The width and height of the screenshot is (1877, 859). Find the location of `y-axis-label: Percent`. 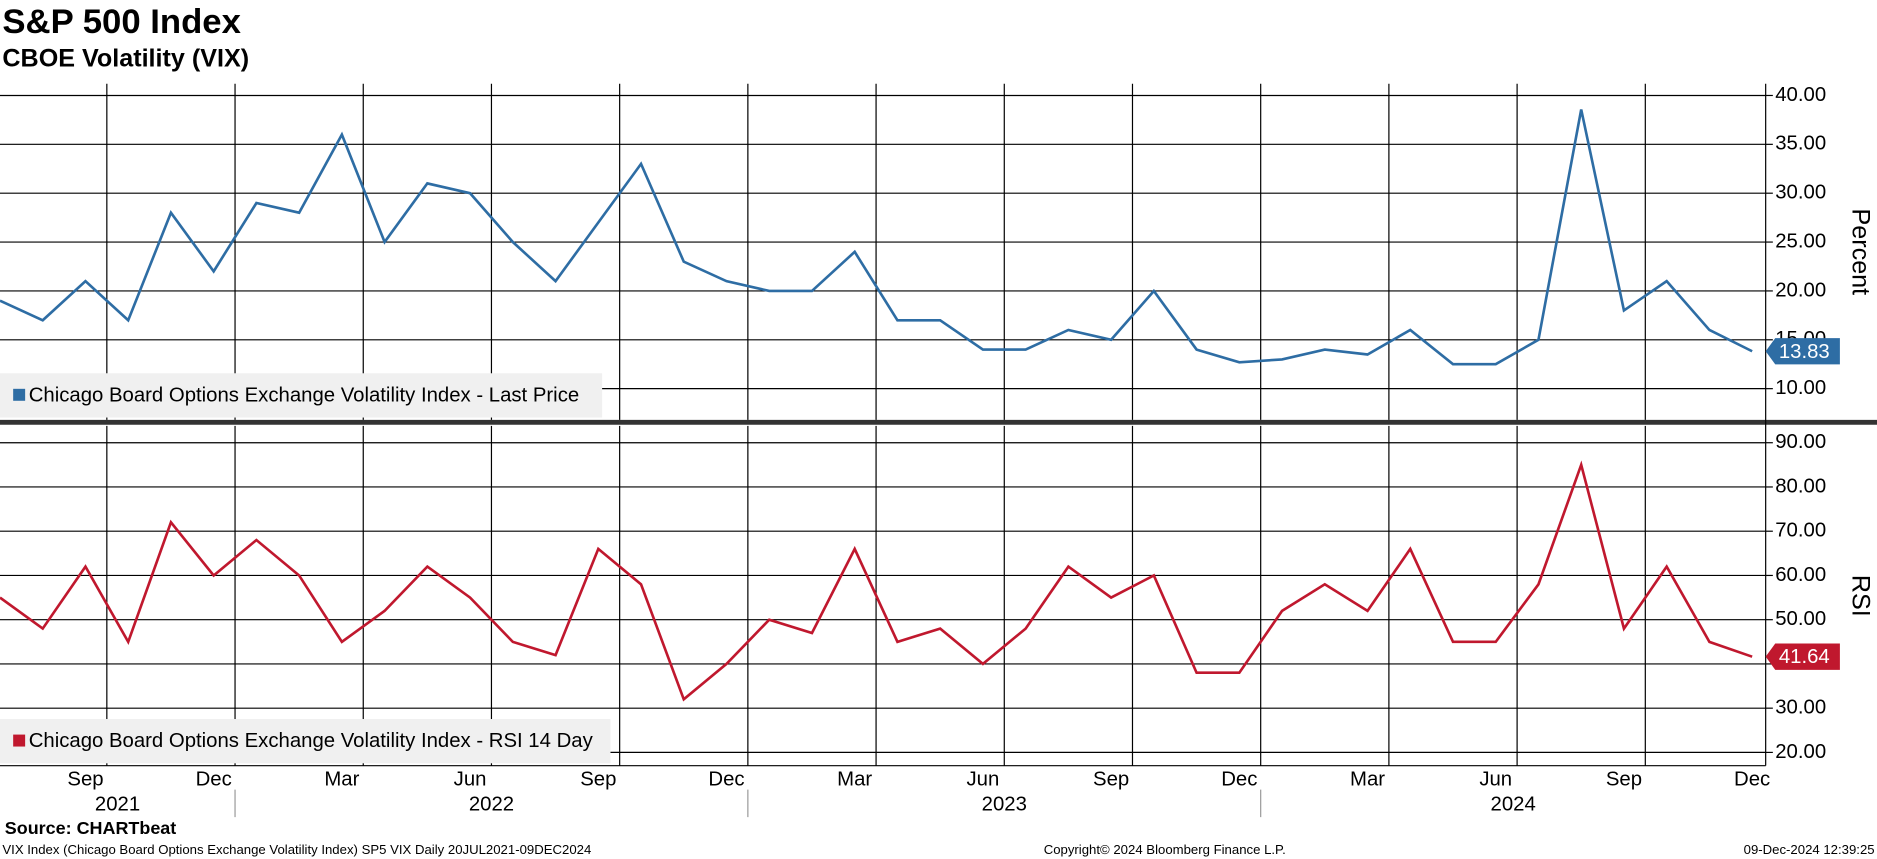

y-axis-label: Percent is located at coordinates (1860, 252).